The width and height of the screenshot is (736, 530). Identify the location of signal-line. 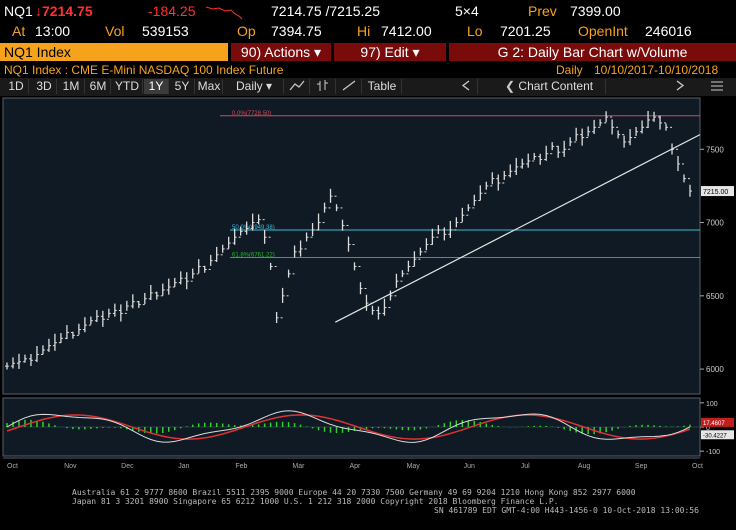
(348, 427).